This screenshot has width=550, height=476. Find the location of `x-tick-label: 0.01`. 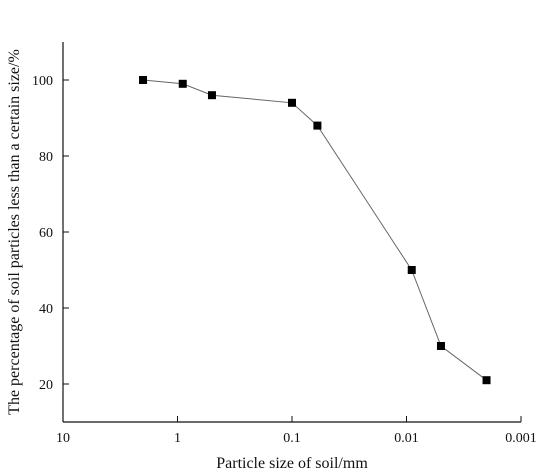

x-tick-label: 0.01 is located at coordinates (406, 438).